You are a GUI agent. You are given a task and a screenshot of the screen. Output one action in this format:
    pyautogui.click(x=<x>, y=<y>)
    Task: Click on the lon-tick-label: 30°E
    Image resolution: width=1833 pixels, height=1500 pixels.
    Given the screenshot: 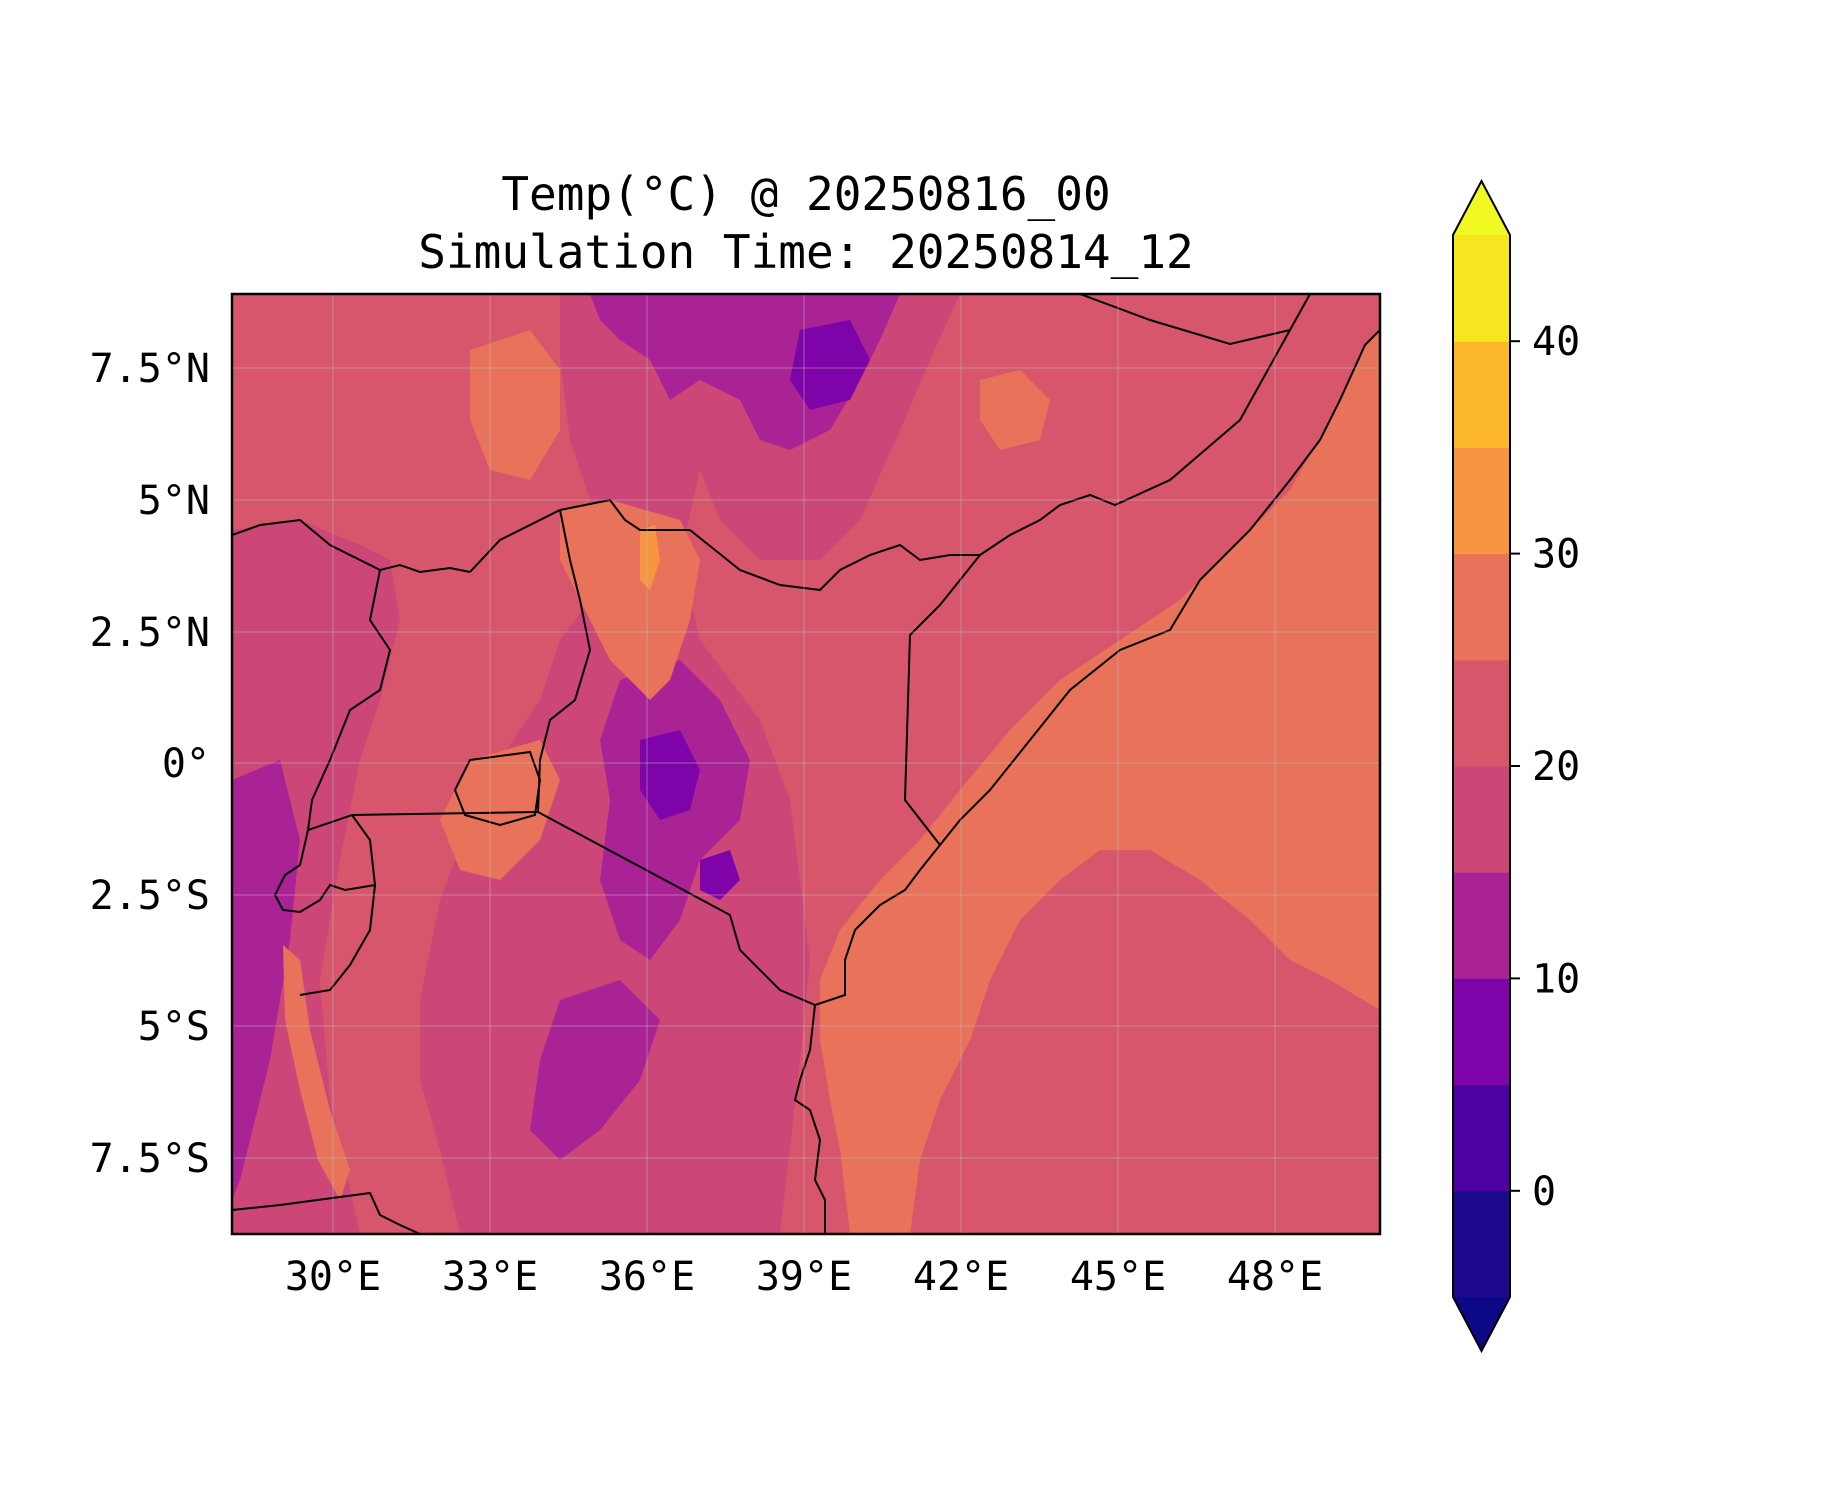 What is the action you would take?
    pyautogui.click(x=333, y=1277)
    